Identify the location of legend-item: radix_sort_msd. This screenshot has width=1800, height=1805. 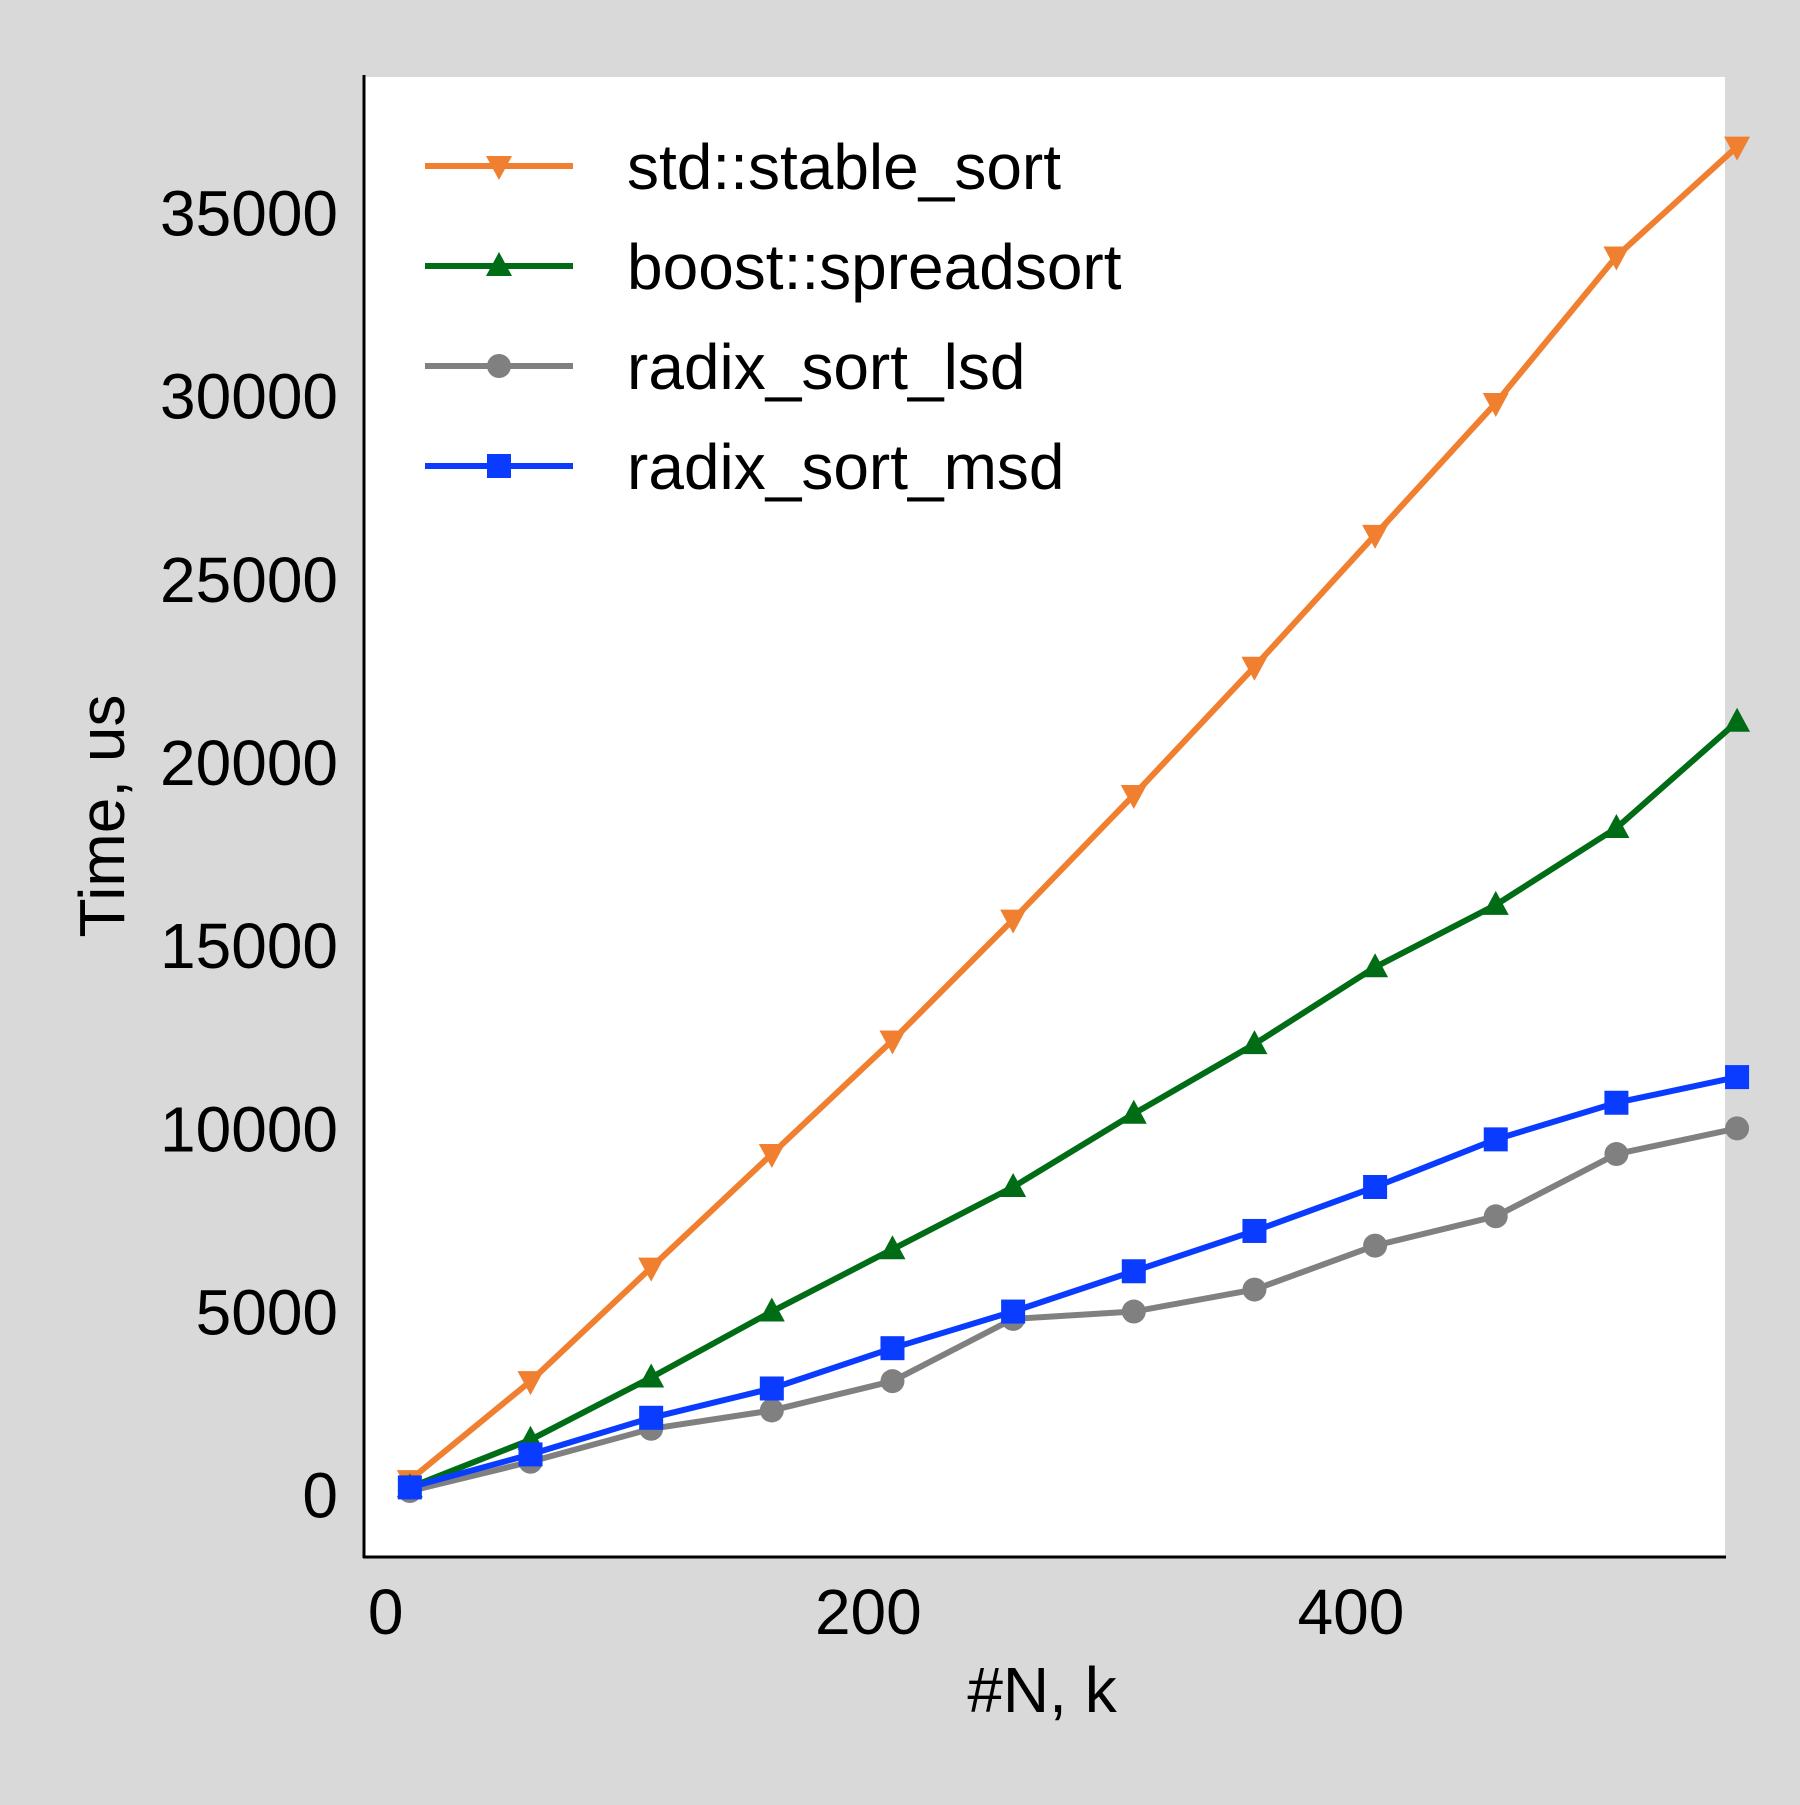
(745, 467).